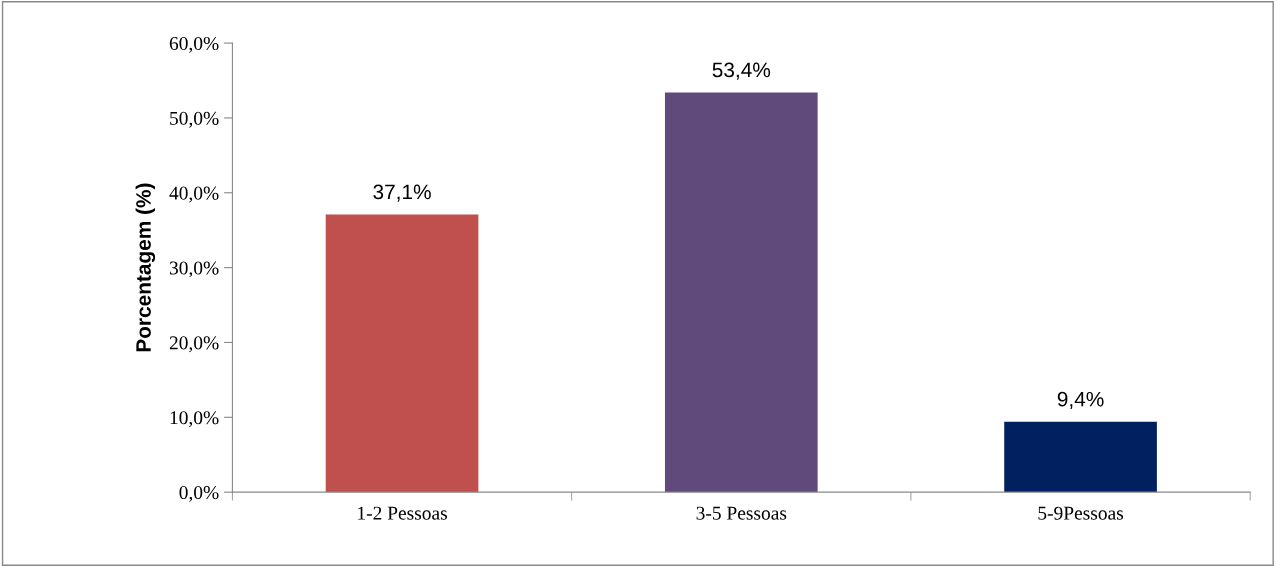  I want to click on y-tick-label: 10,0%, so click(194, 419).